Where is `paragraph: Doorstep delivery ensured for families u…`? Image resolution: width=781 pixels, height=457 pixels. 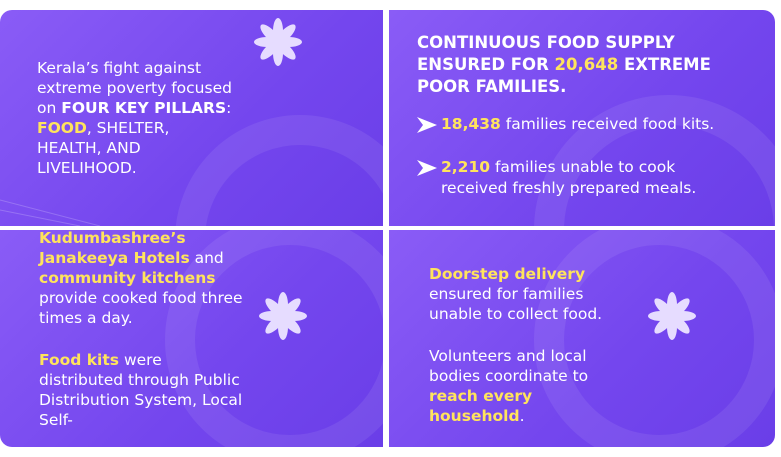 paragraph: Doorstep delivery ensured for families u… is located at coordinates (529, 294).